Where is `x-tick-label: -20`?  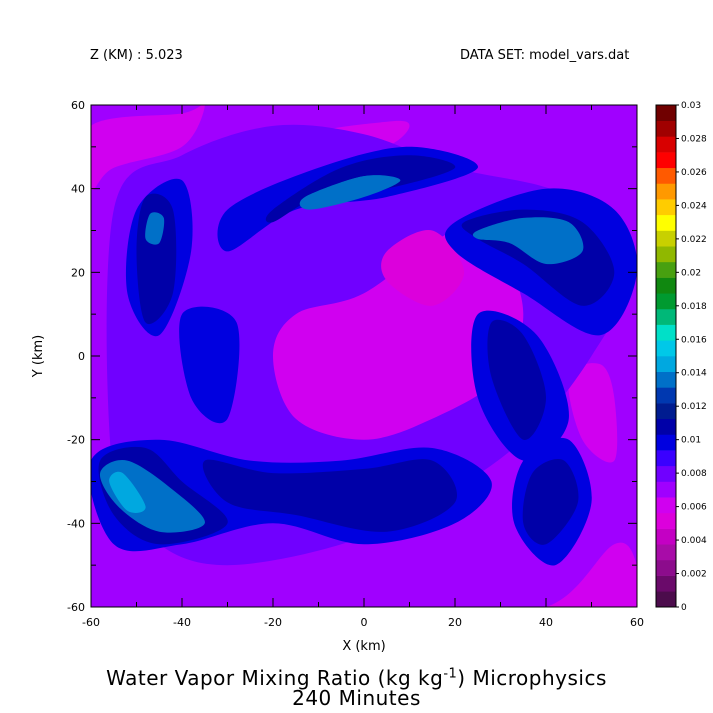
x-tick-label: -20 is located at coordinates (273, 622).